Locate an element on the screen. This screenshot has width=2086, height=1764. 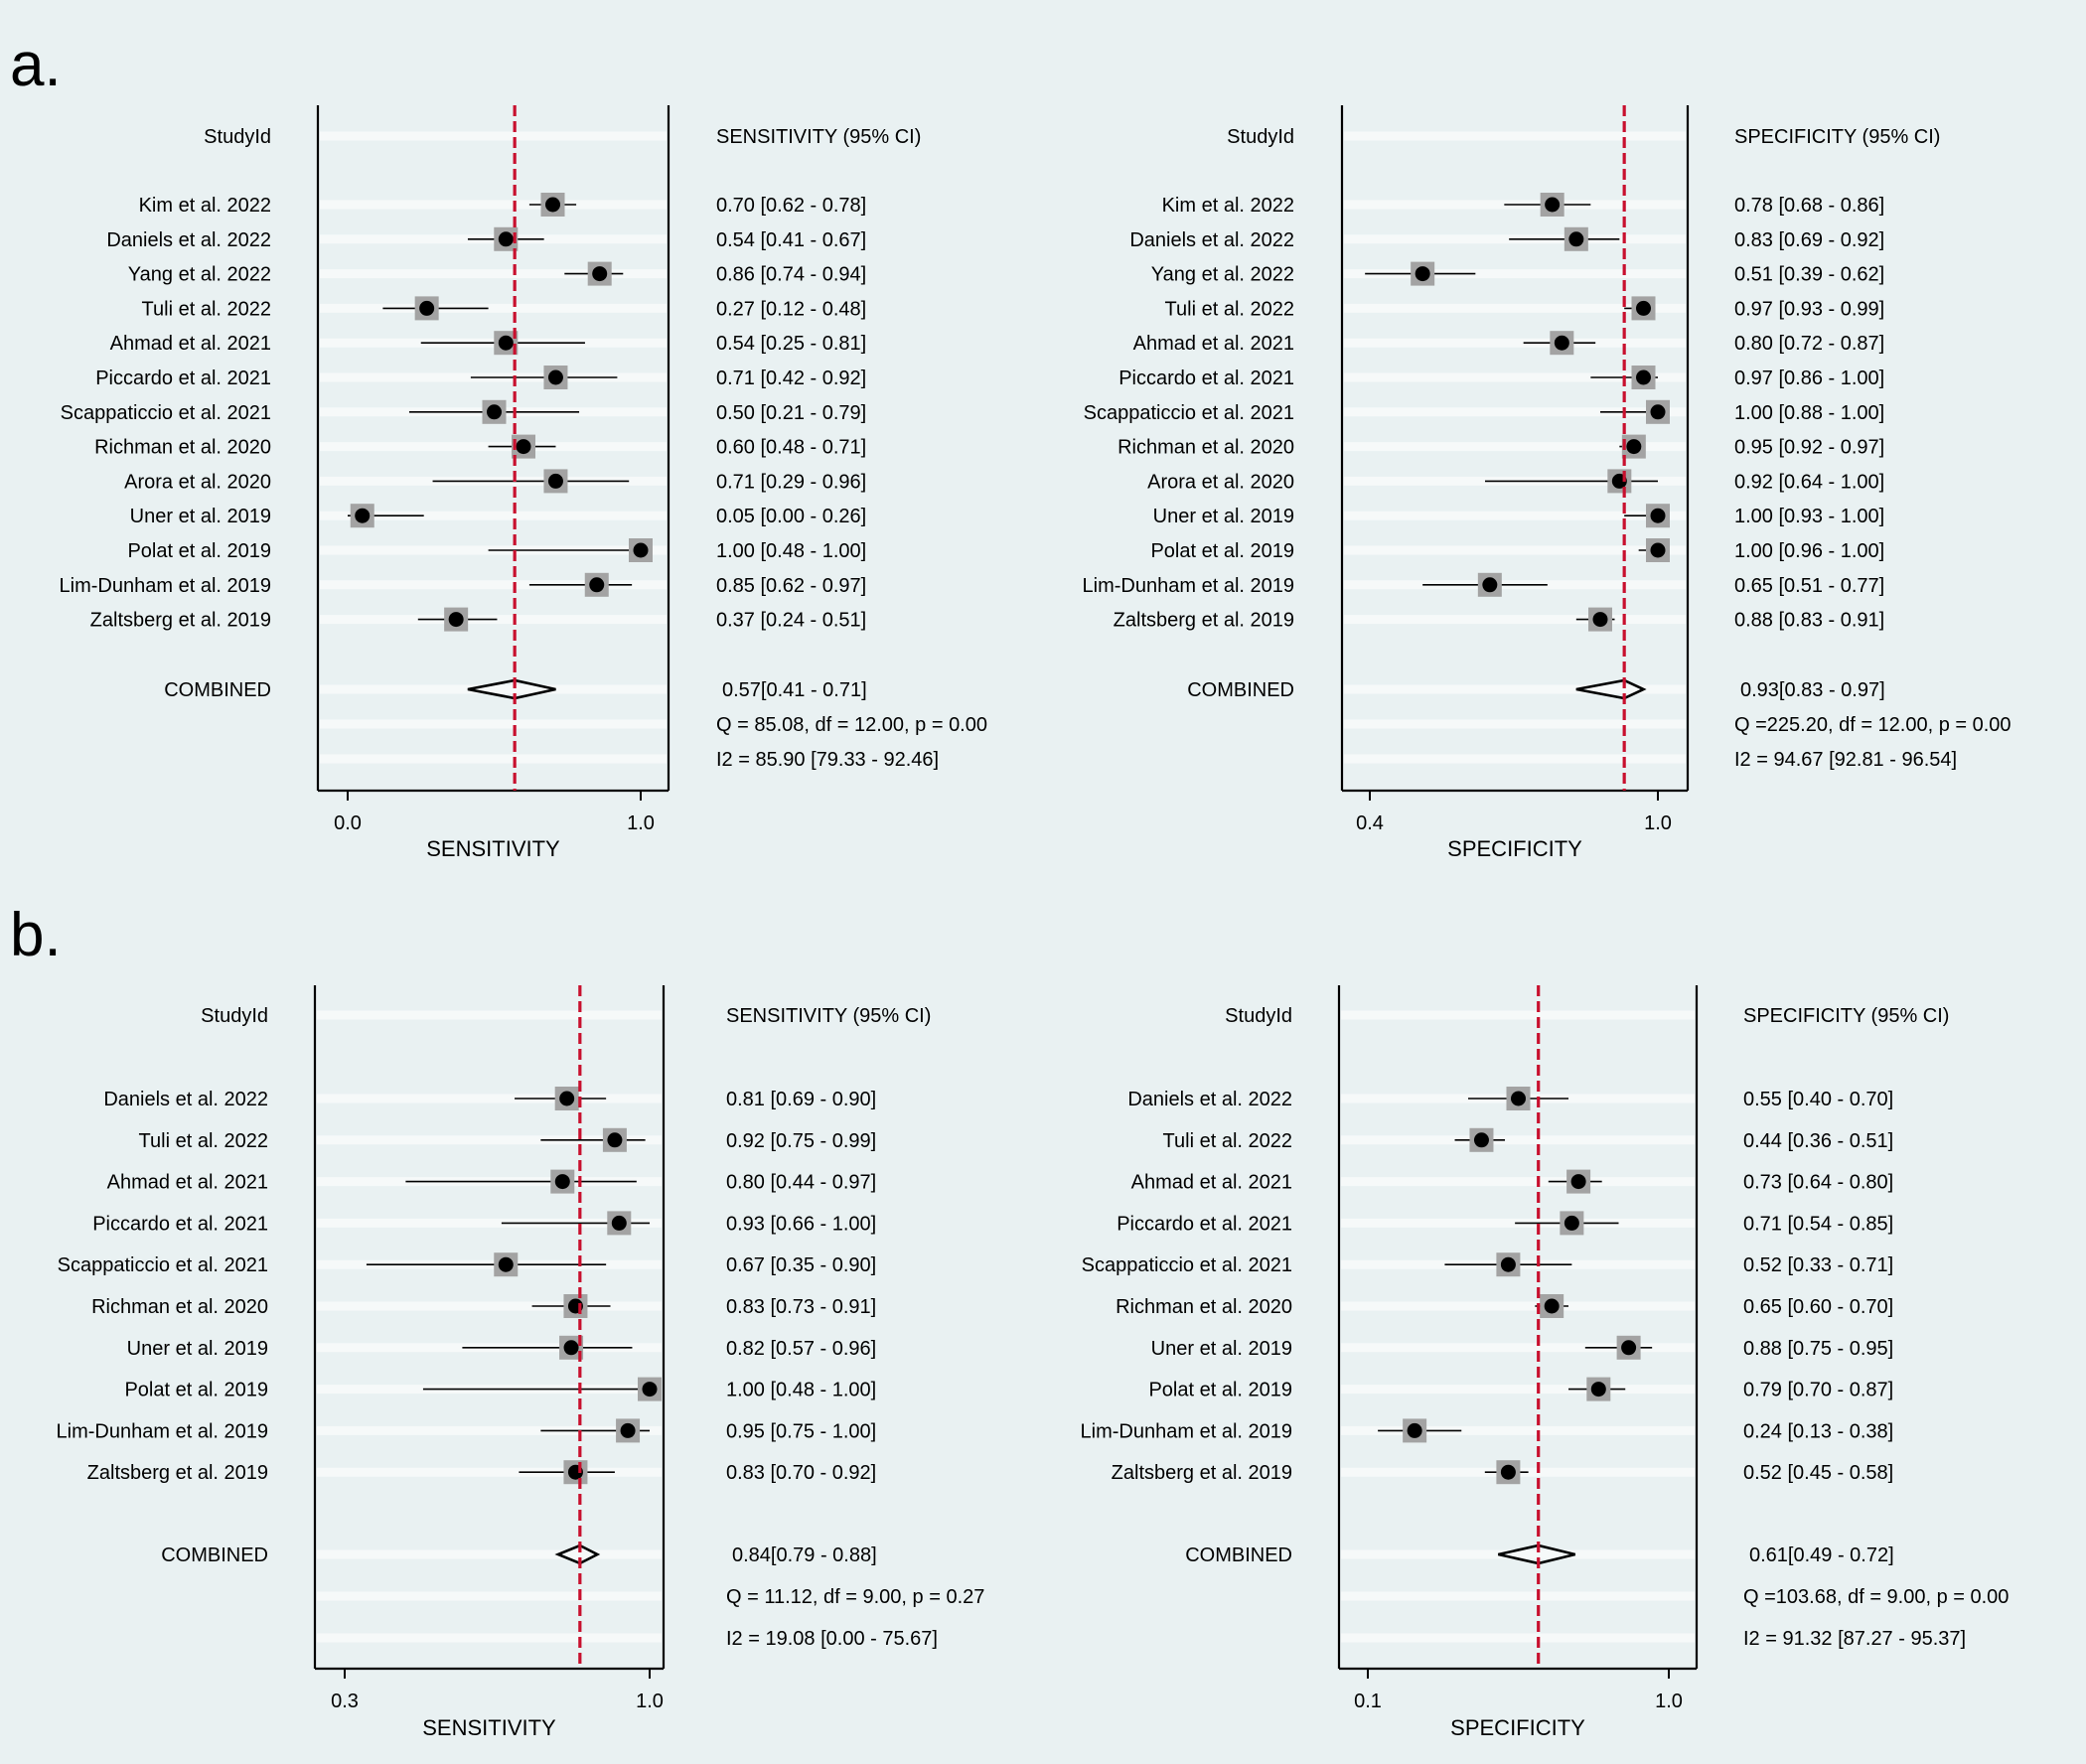
study-ci-label: 0.37 [0.24 - 0.51] is located at coordinates (791, 621).